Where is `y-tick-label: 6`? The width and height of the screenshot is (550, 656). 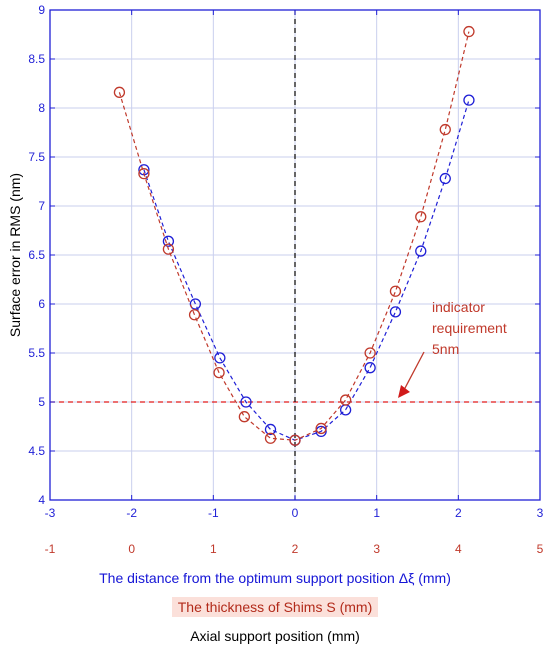
y-tick-label: 6 is located at coordinates (41, 304).